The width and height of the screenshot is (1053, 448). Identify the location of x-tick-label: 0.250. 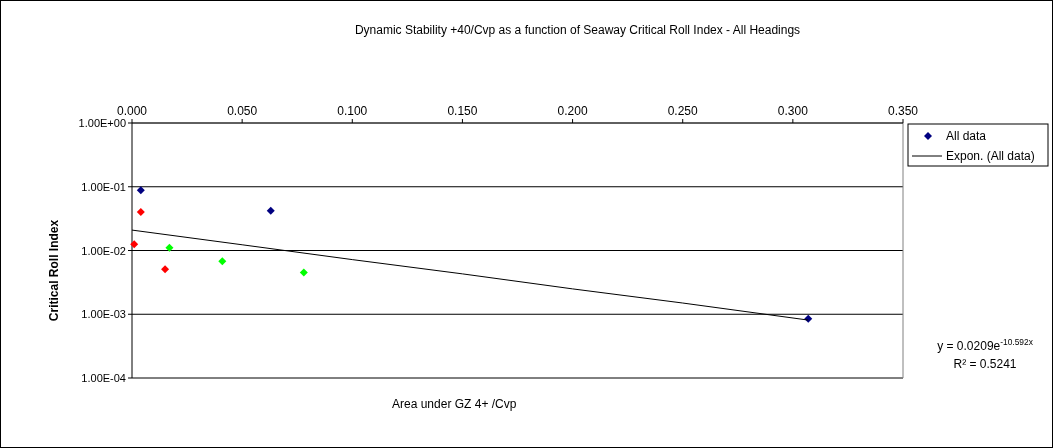
(683, 111).